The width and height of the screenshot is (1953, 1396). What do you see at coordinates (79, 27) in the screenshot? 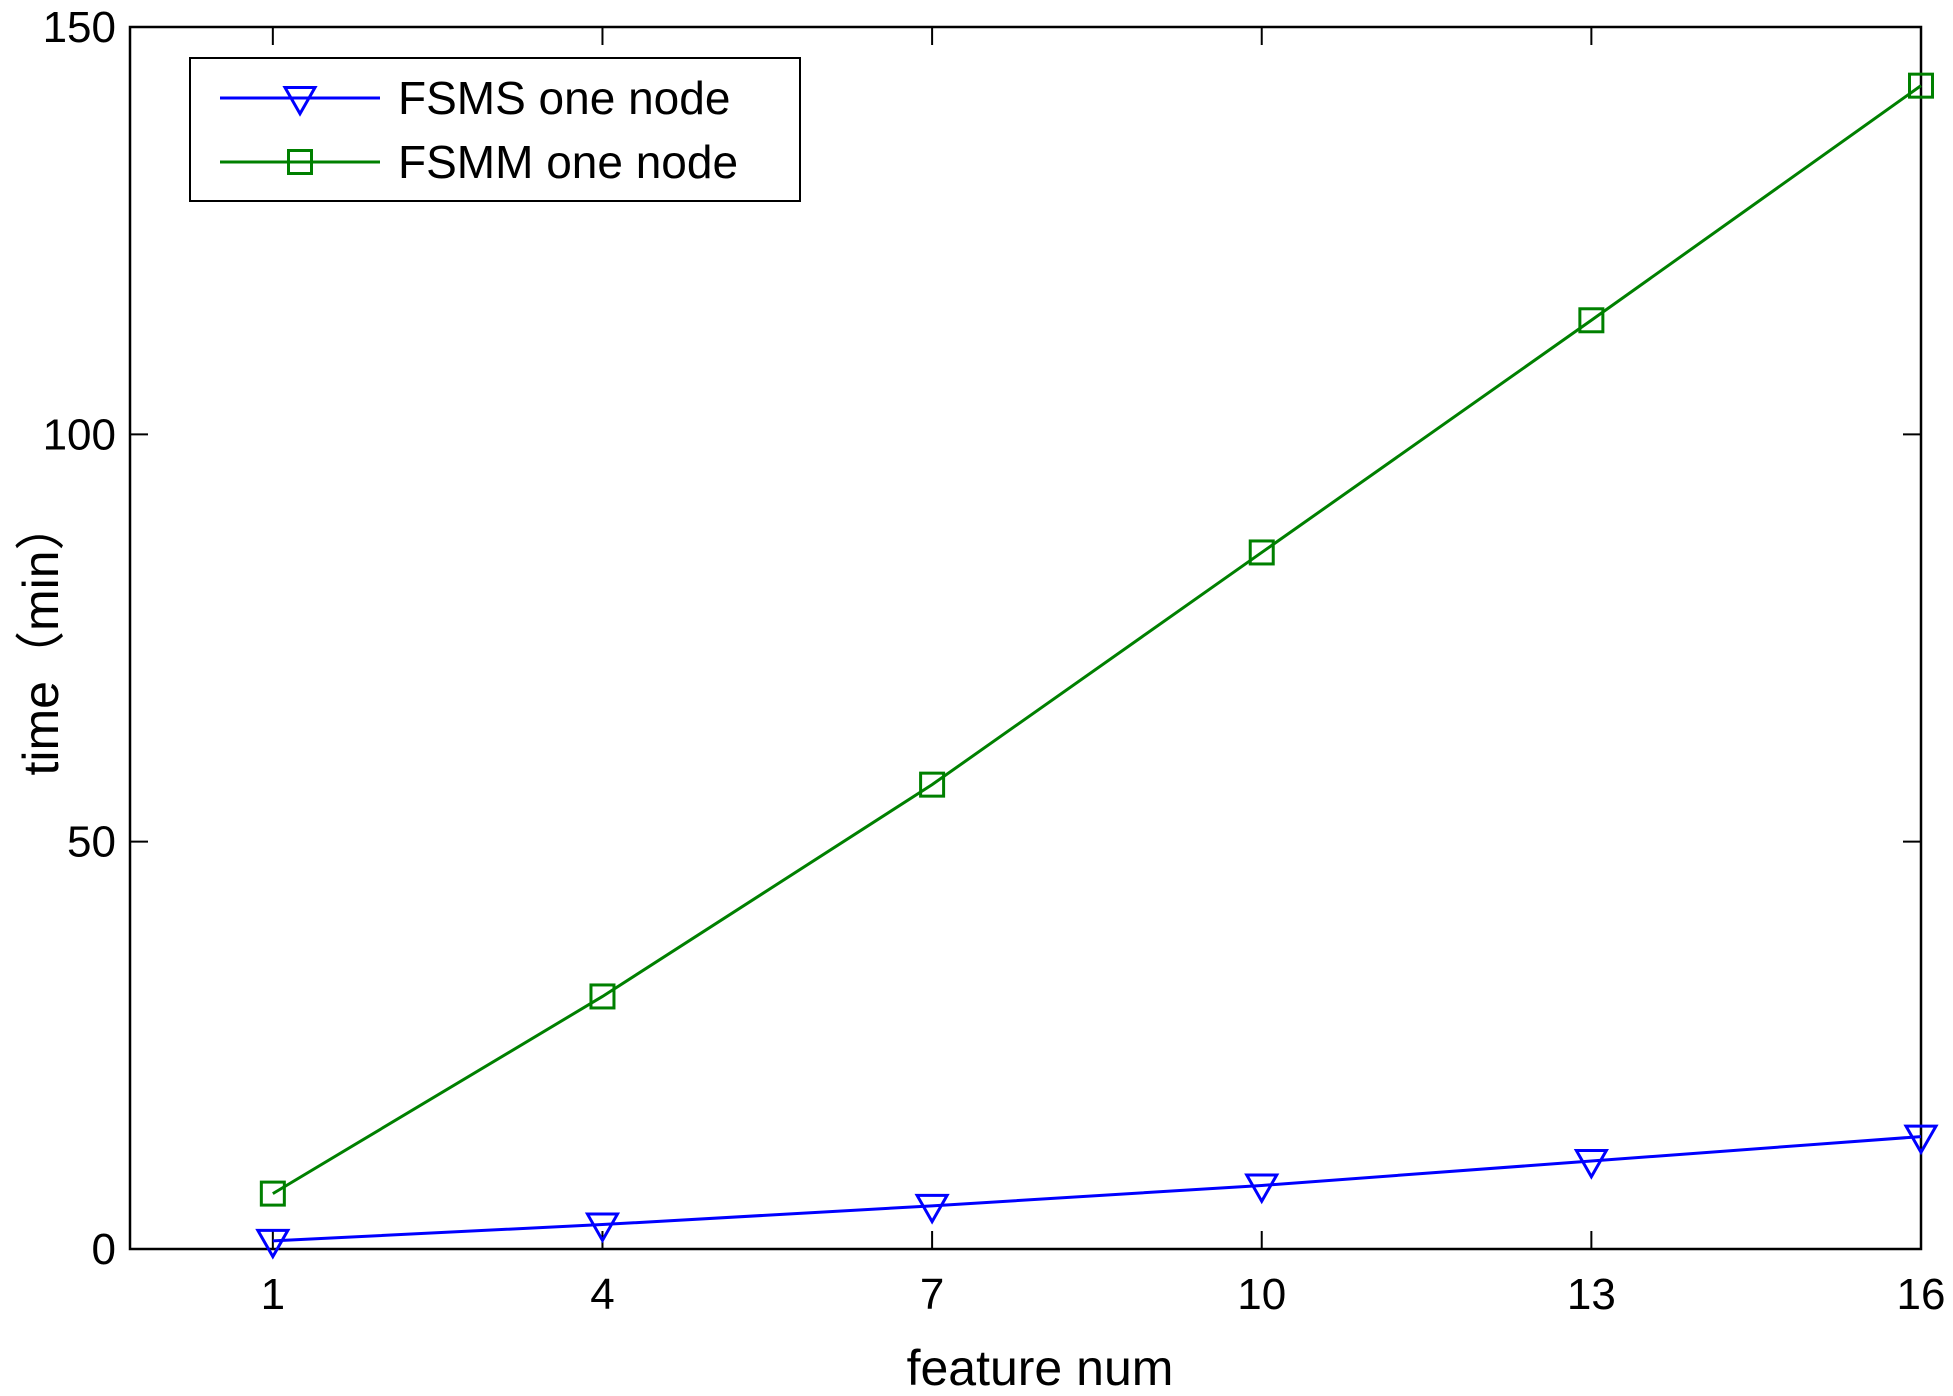
I see `y-tick-label: 150` at bounding box center [79, 27].